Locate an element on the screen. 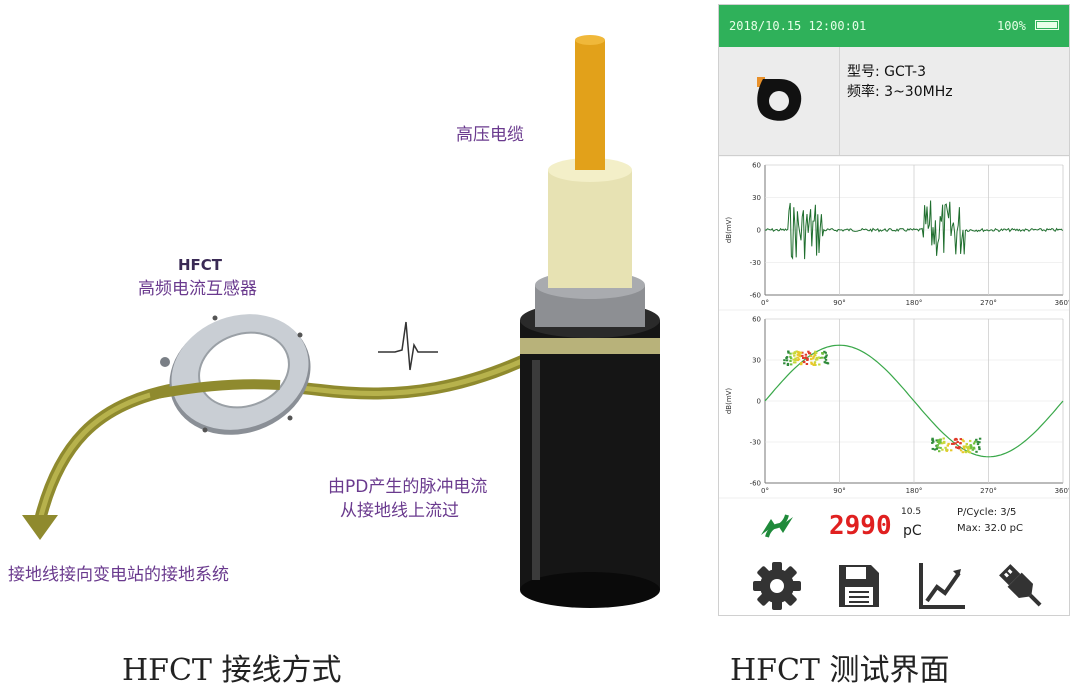 Image resolution: width=1077 pixels, height=689 pixels. y-tick-label: 60 is located at coordinates (756, 166).